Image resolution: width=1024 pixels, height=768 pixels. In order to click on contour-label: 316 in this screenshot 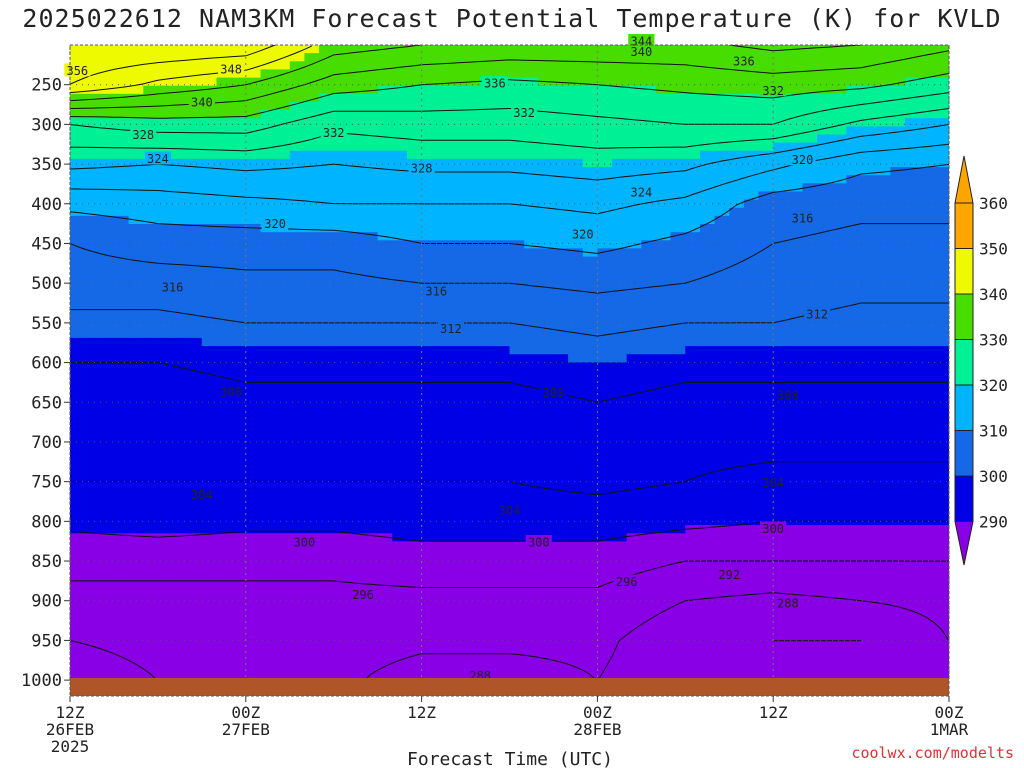, I will do `click(173, 288)`.